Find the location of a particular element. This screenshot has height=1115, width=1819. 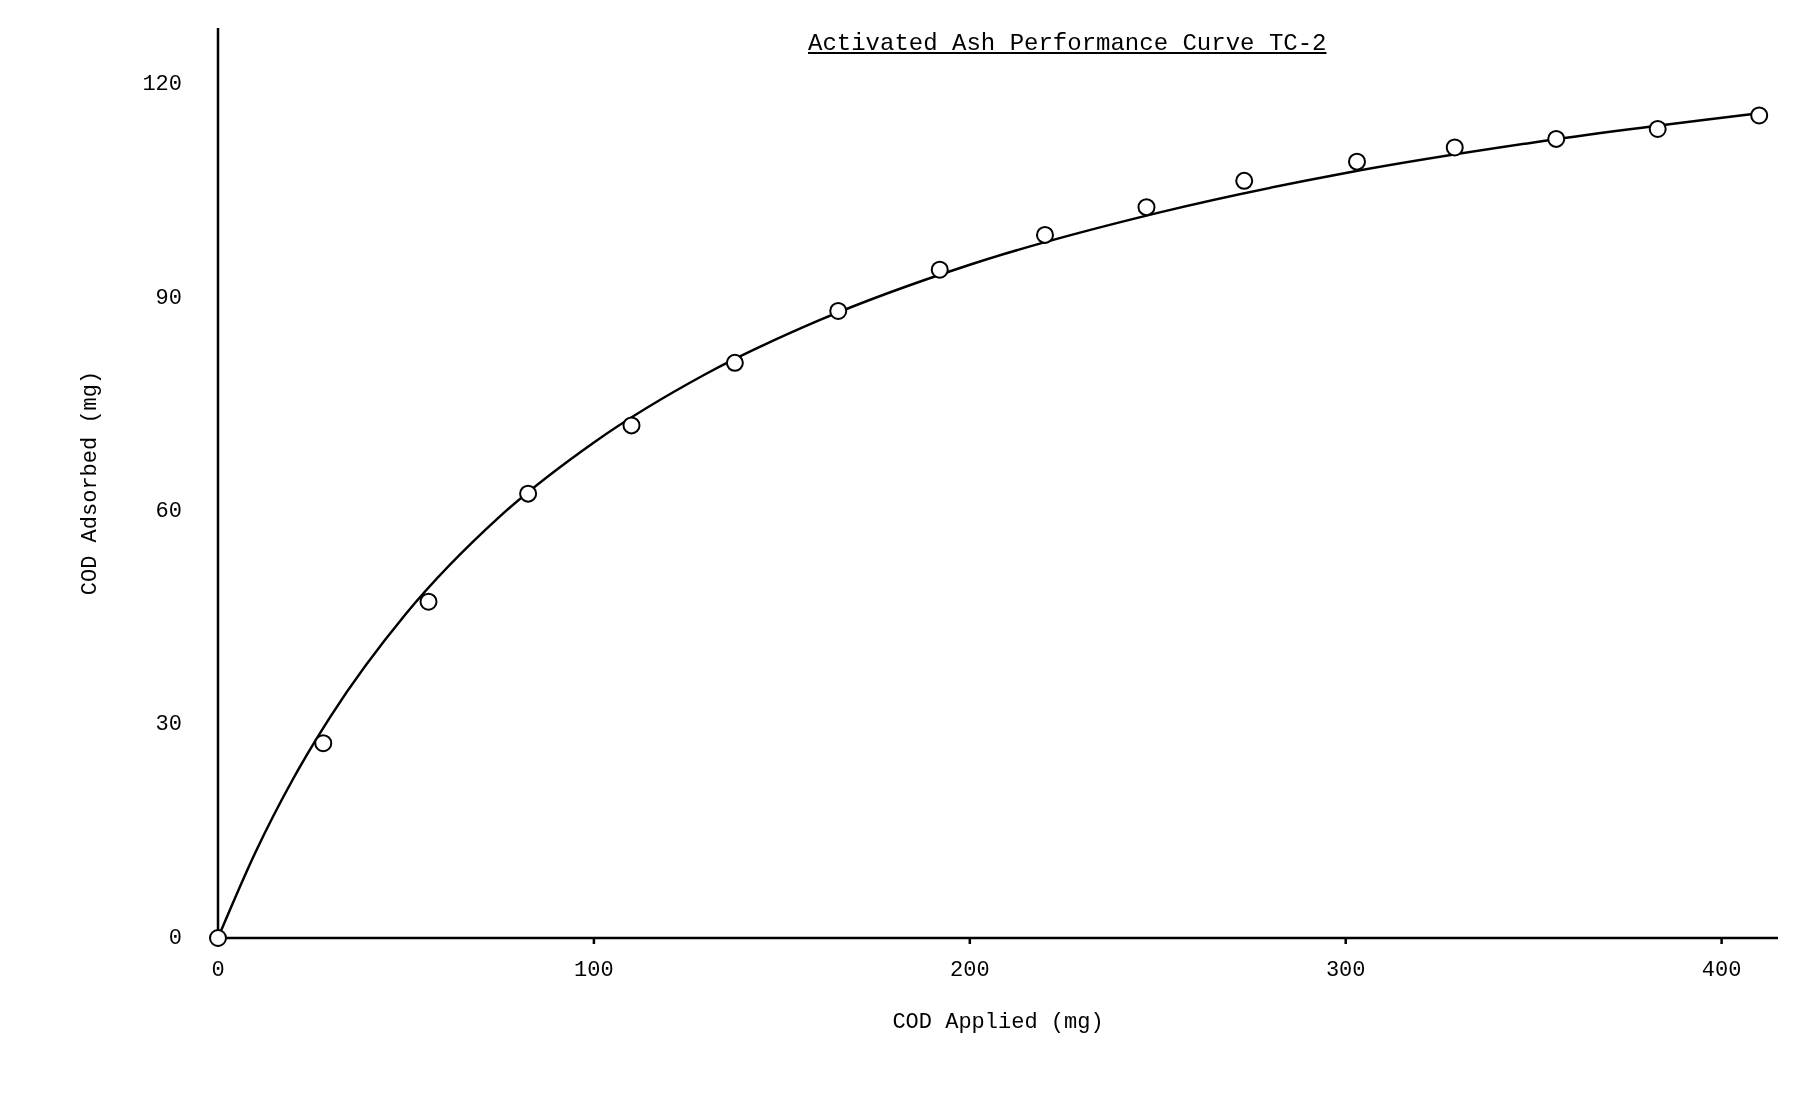

chart-title: Activated Ash Performance Curve TC-2 is located at coordinates (1067, 43).